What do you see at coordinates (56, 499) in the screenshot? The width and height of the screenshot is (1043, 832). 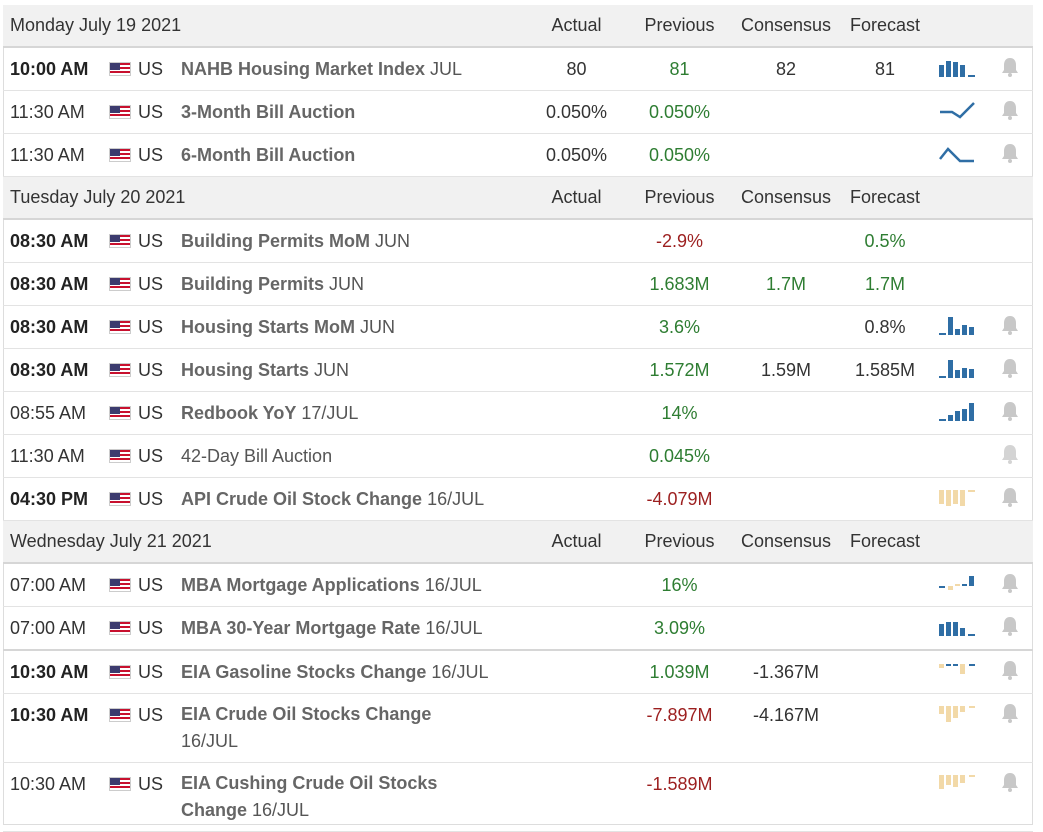 I see `event-time: 04:30 PM` at bounding box center [56, 499].